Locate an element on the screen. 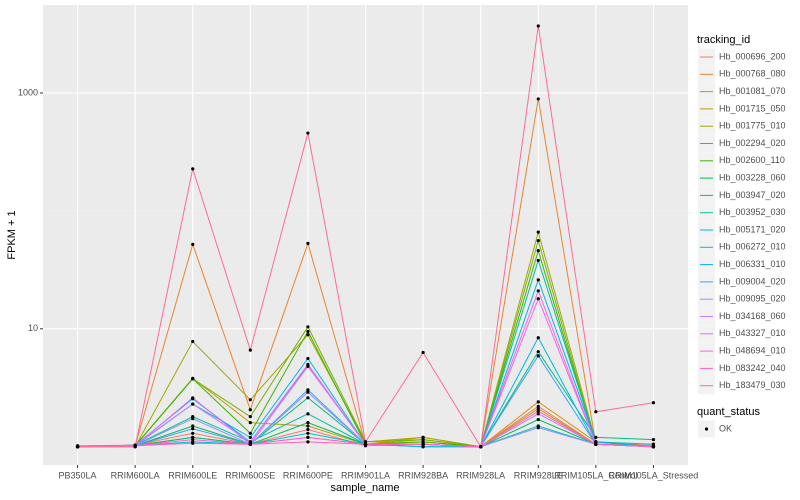  legend-label: Hb_000696_200 is located at coordinates (752, 56).